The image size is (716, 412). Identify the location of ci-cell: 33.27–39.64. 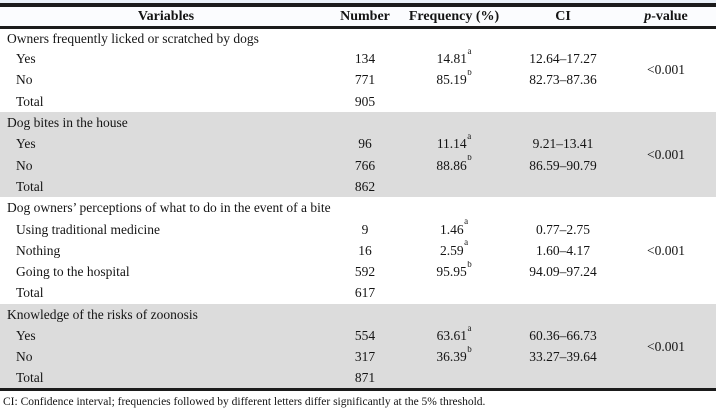
(563, 357).